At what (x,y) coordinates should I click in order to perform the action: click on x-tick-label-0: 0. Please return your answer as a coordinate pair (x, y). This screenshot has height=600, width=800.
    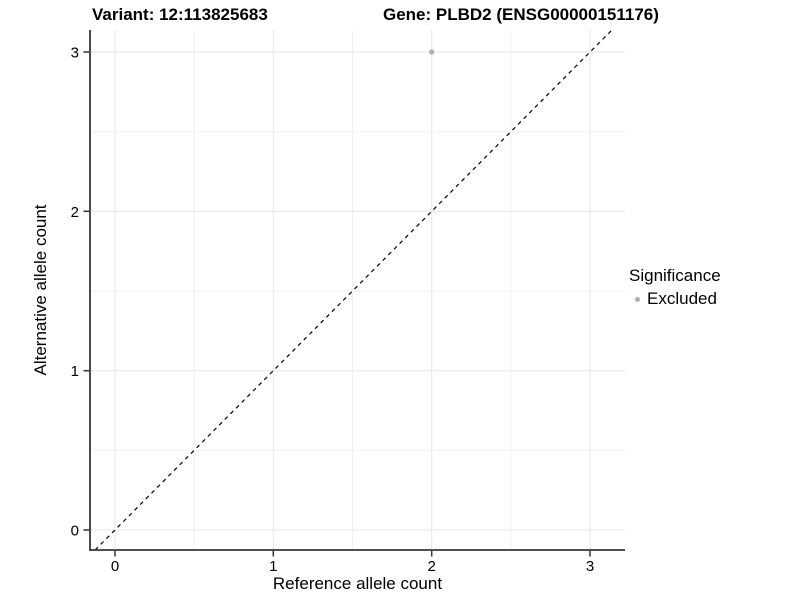
    Looking at the image, I should click on (115, 566).